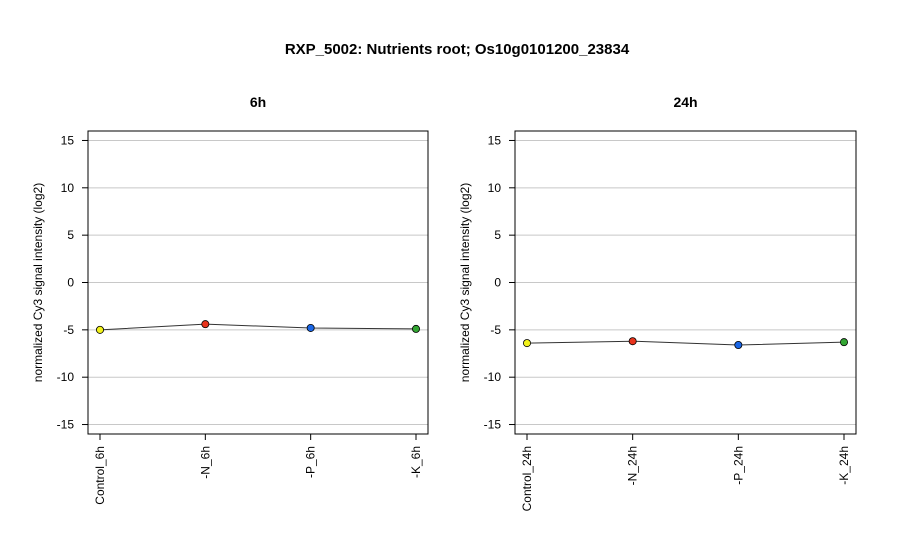 The width and height of the screenshot is (900, 550). What do you see at coordinates (844, 465) in the screenshot?
I see `x-tick-label: -K_24h` at bounding box center [844, 465].